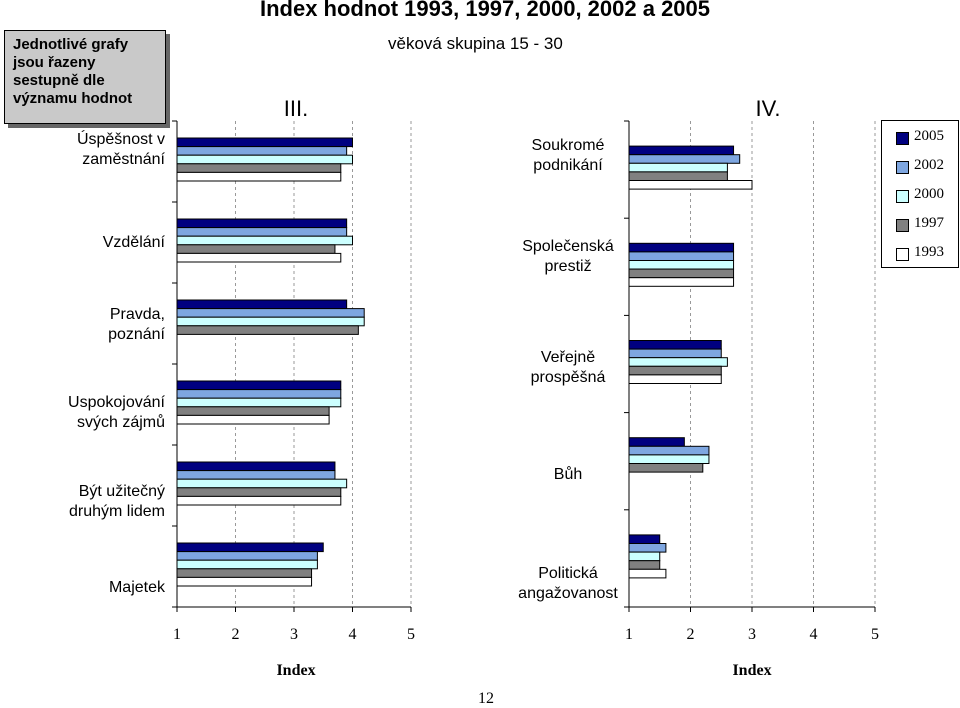  What do you see at coordinates (568, 583) in the screenshot?
I see `category-label: Politická angažovanost` at bounding box center [568, 583].